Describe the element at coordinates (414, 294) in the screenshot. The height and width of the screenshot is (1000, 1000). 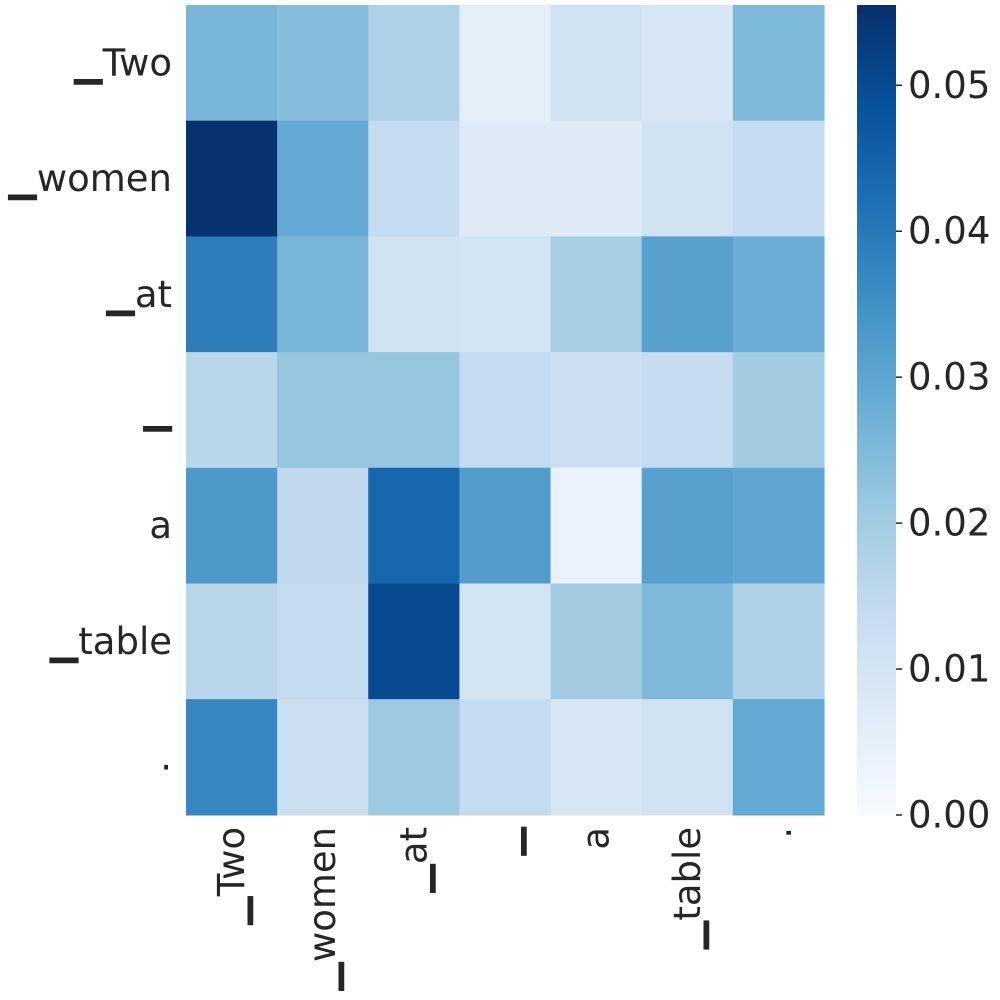
I see `heatmap-cell-r2-c2` at that location.